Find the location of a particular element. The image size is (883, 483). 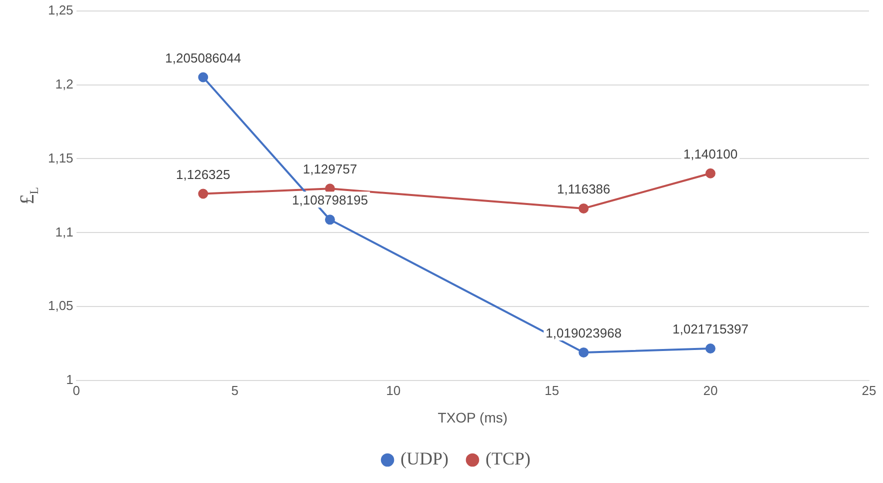

x-tick-label: 5 is located at coordinates (234, 390).